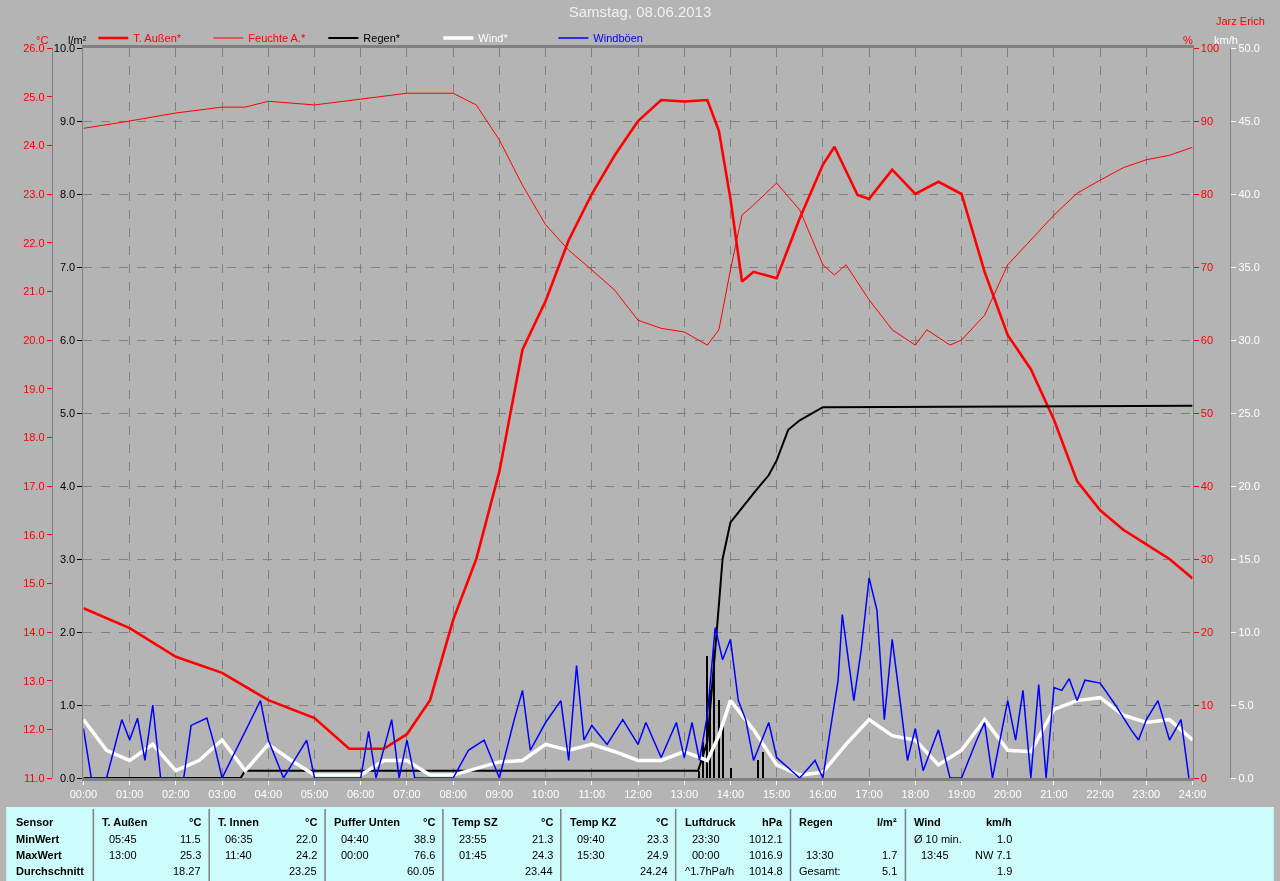 This screenshot has width=1280, height=881. What do you see at coordinates (1207, 412) in the screenshot?
I see `y3-tick-label: 50` at bounding box center [1207, 412].